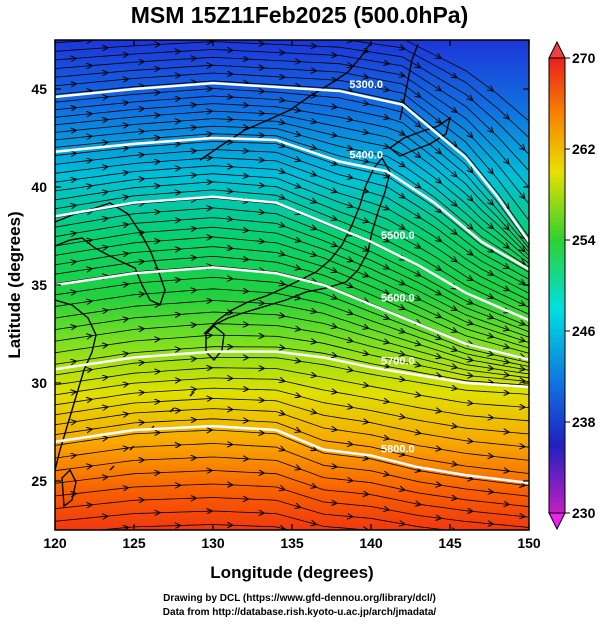 Image resolution: width=599 pixels, height=625 pixels. What do you see at coordinates (584, 149) in the screenshot?
I see `colorbar-tick-label: 262` at bounding box center [584, 149].